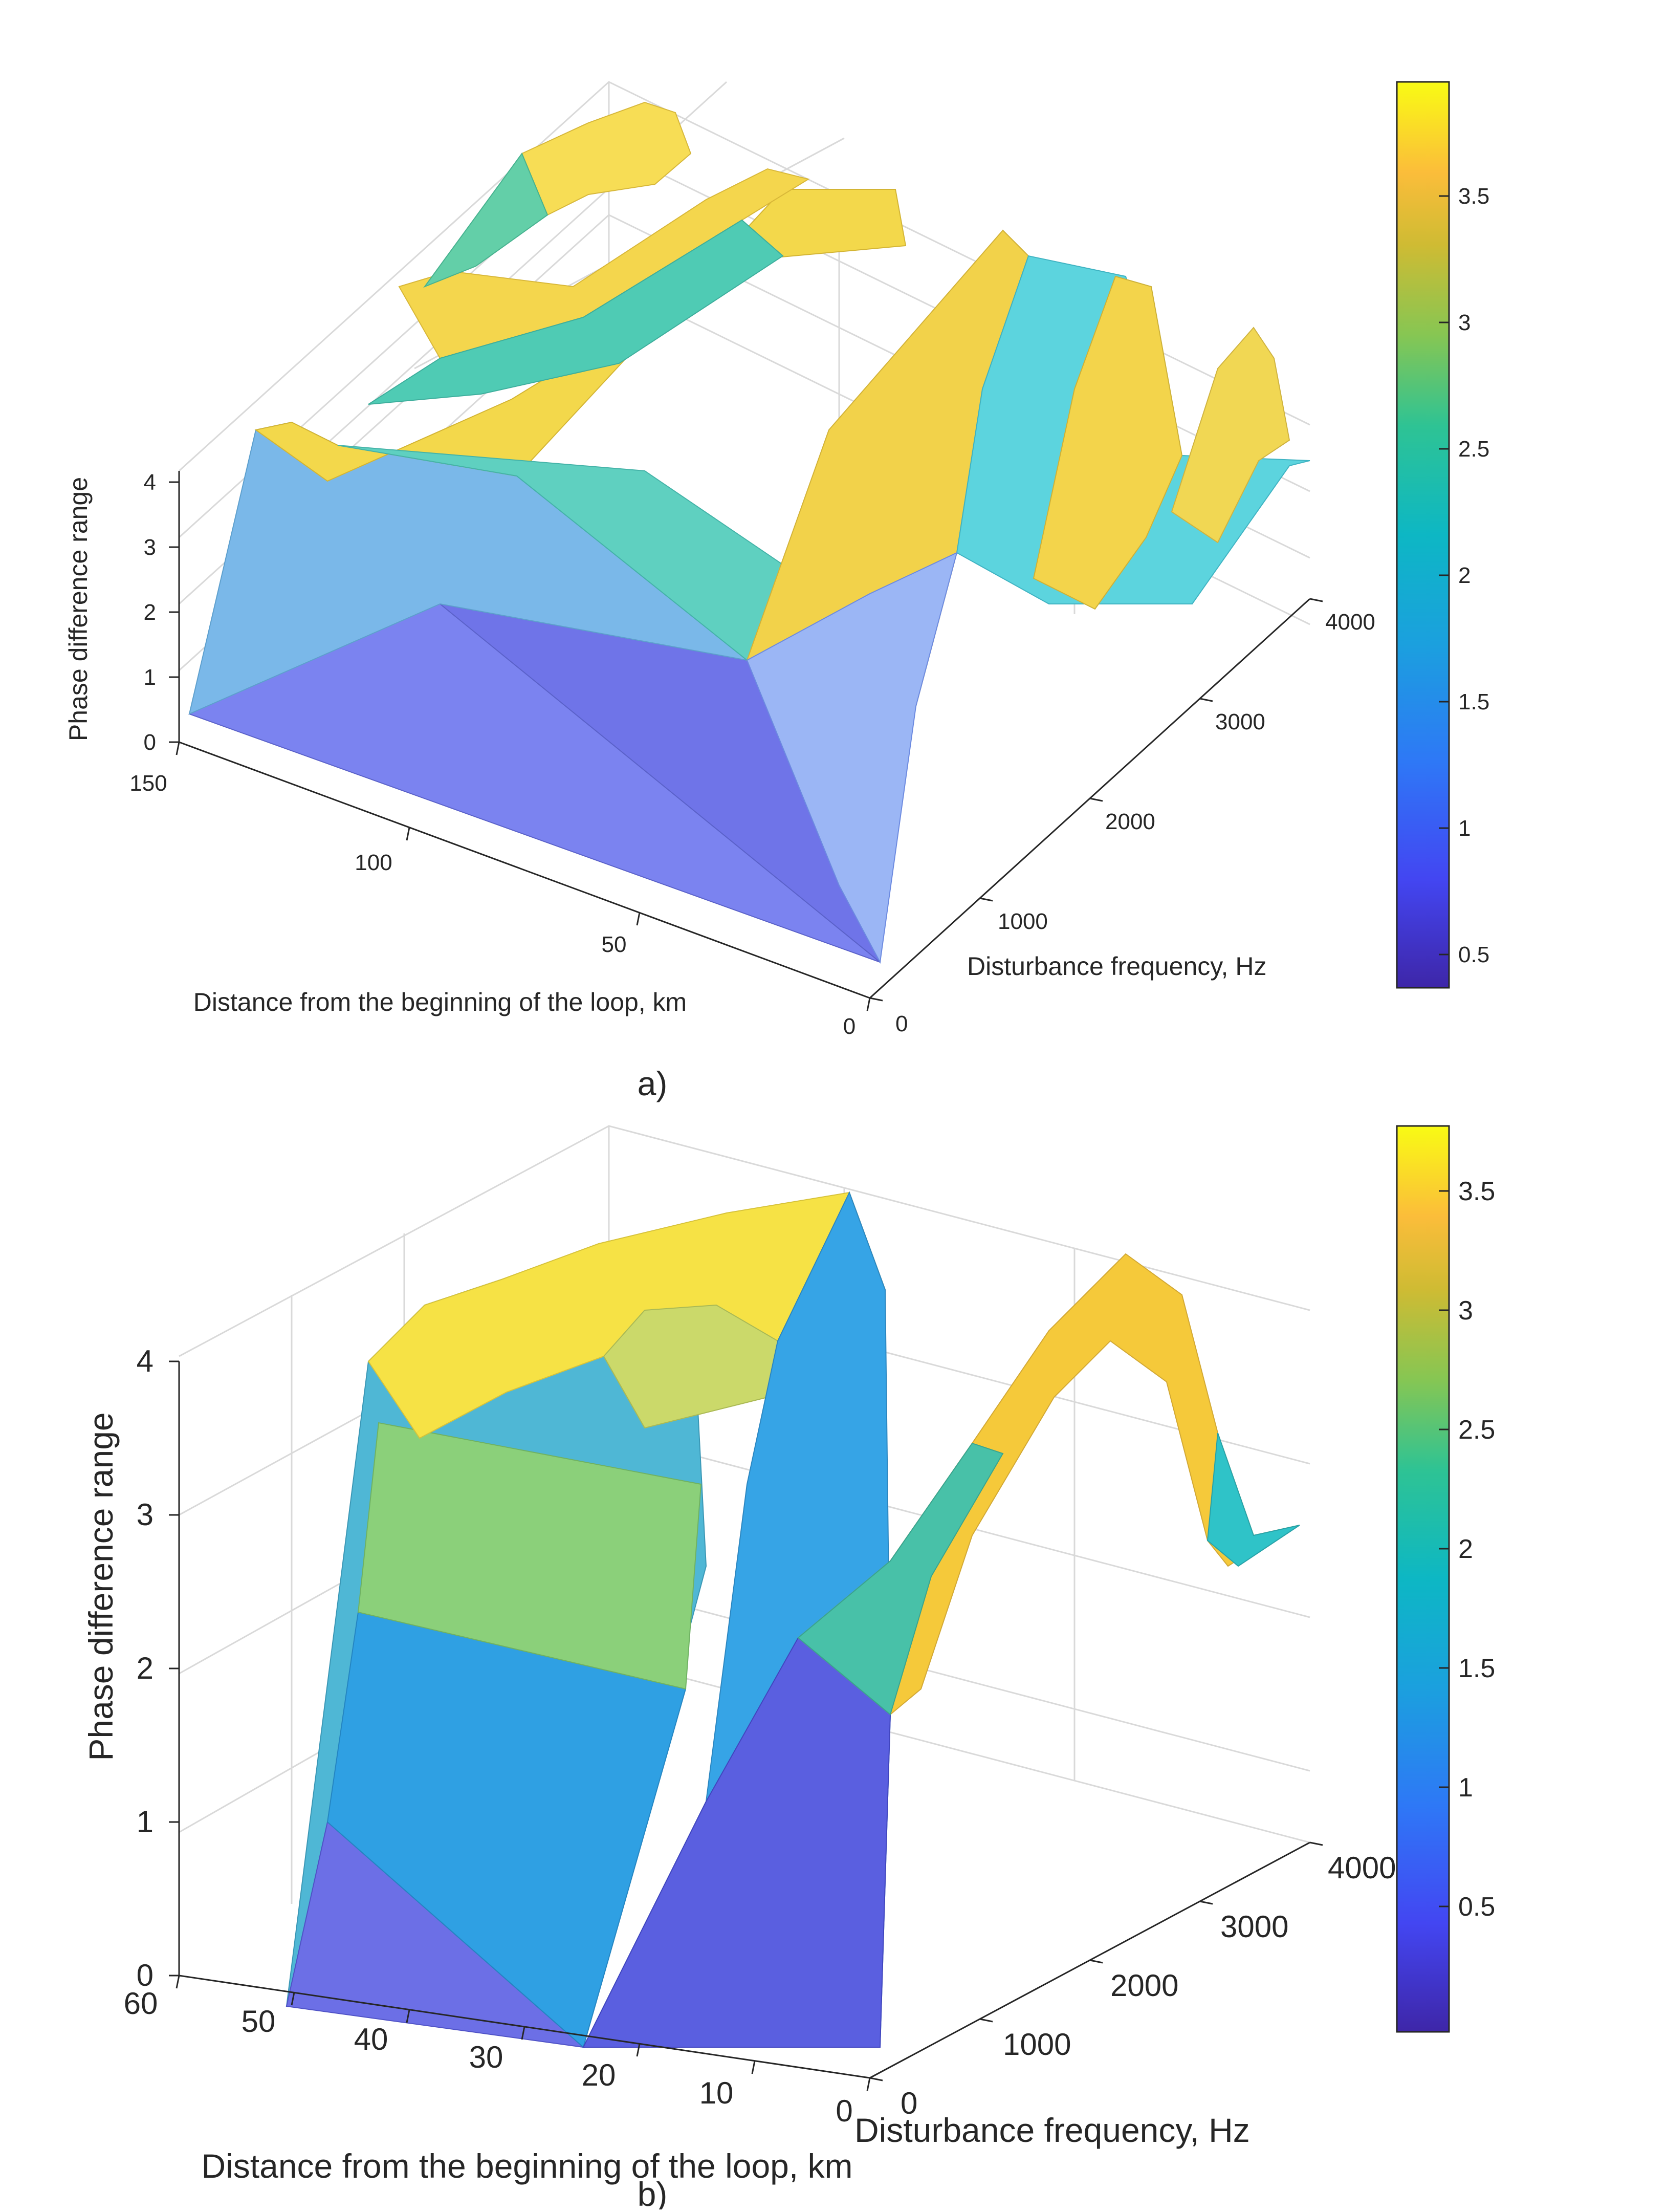 The height and width of the screenshot is (2212, 1667). Describe the element at coordinates (145, 1822) in the screenshot. I see `b-z-tick-1: 1` at that location.